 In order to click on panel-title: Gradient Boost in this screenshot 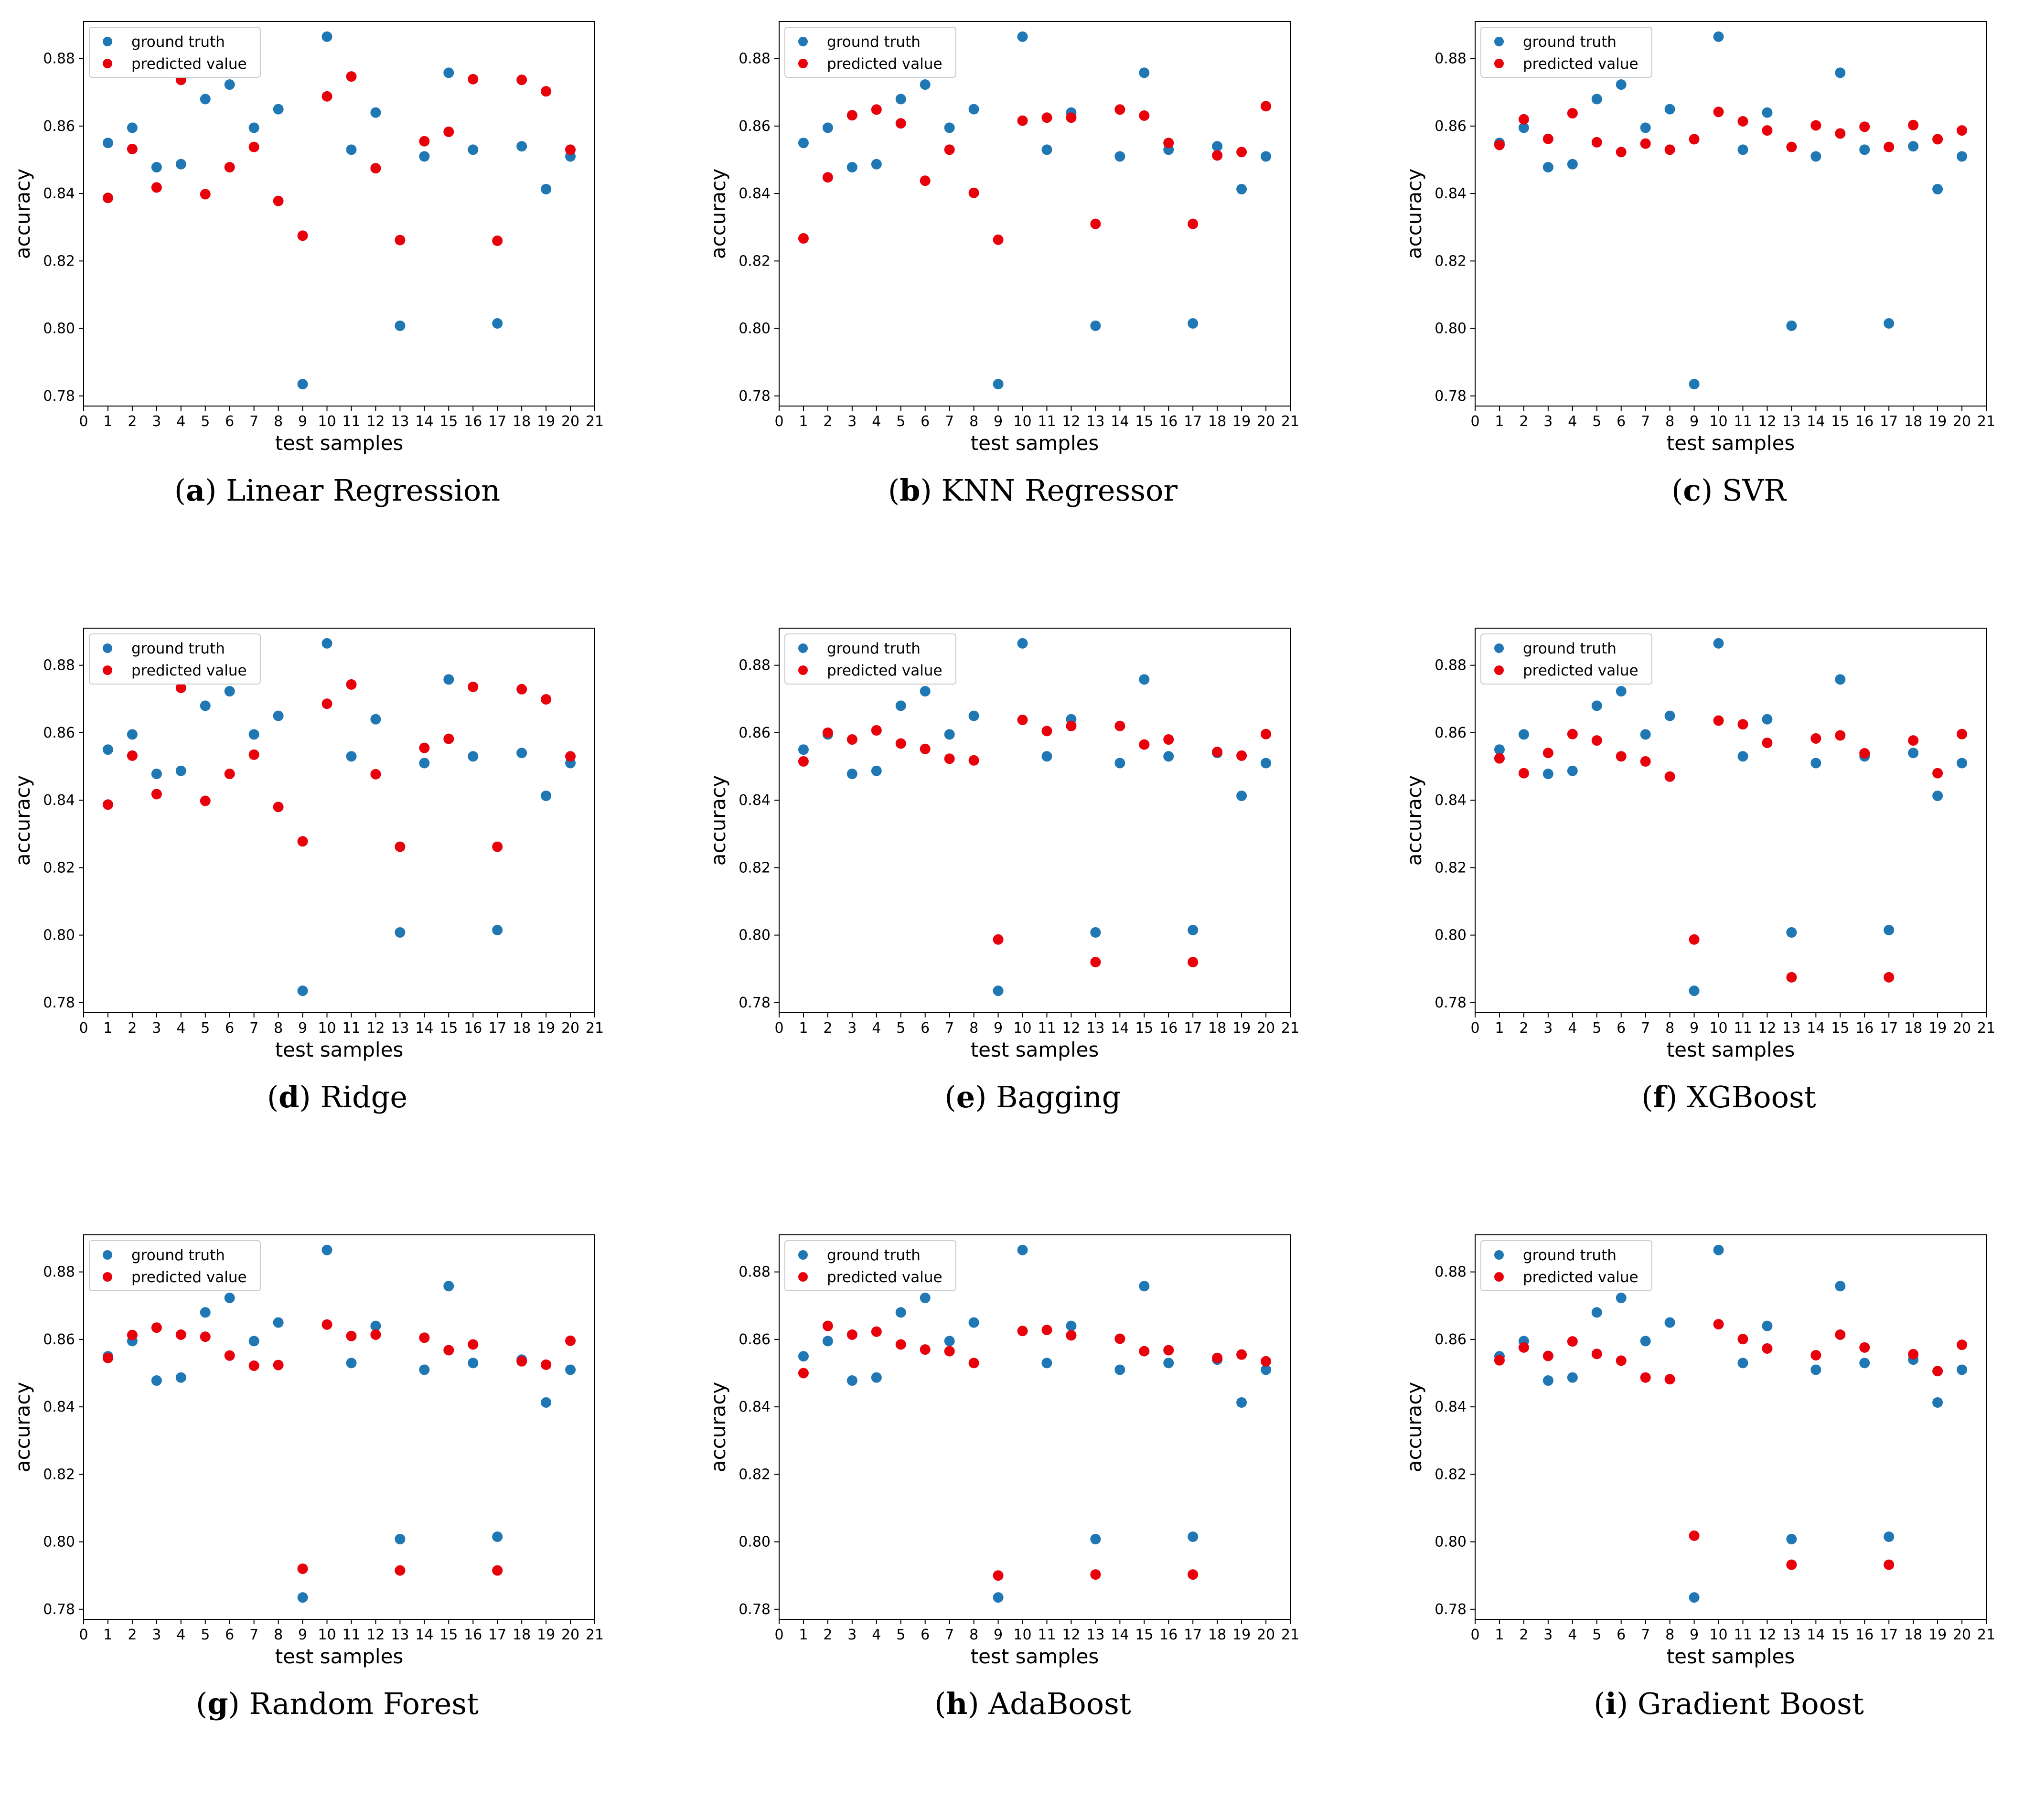, I will do `click(1751, 1704)`.